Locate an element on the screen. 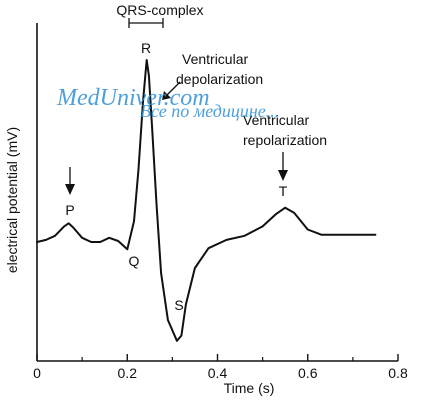  t-wave-label: T is located at coordinates (283, 191).